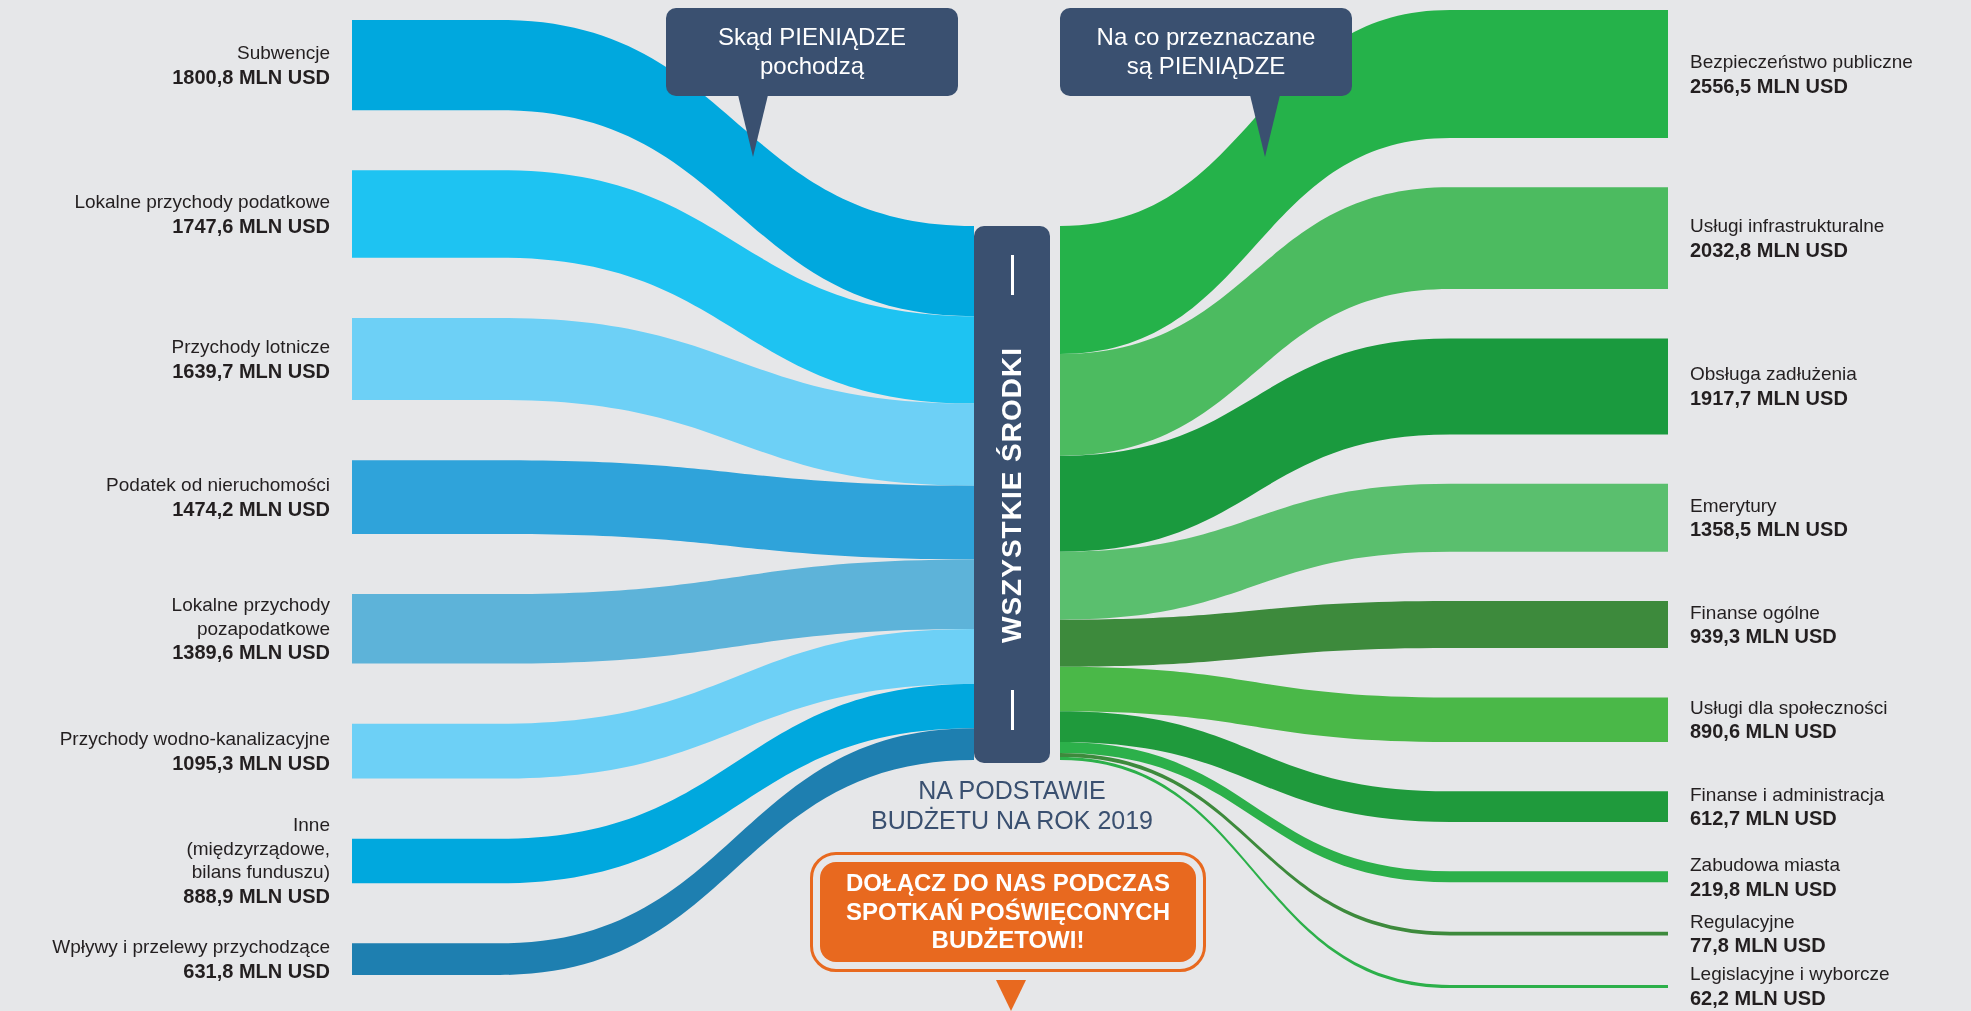  Describe the element at coordinates (1801, 61) in the screenshot. I see `category-label: Bezpieczeństwo publiczne` at that location.